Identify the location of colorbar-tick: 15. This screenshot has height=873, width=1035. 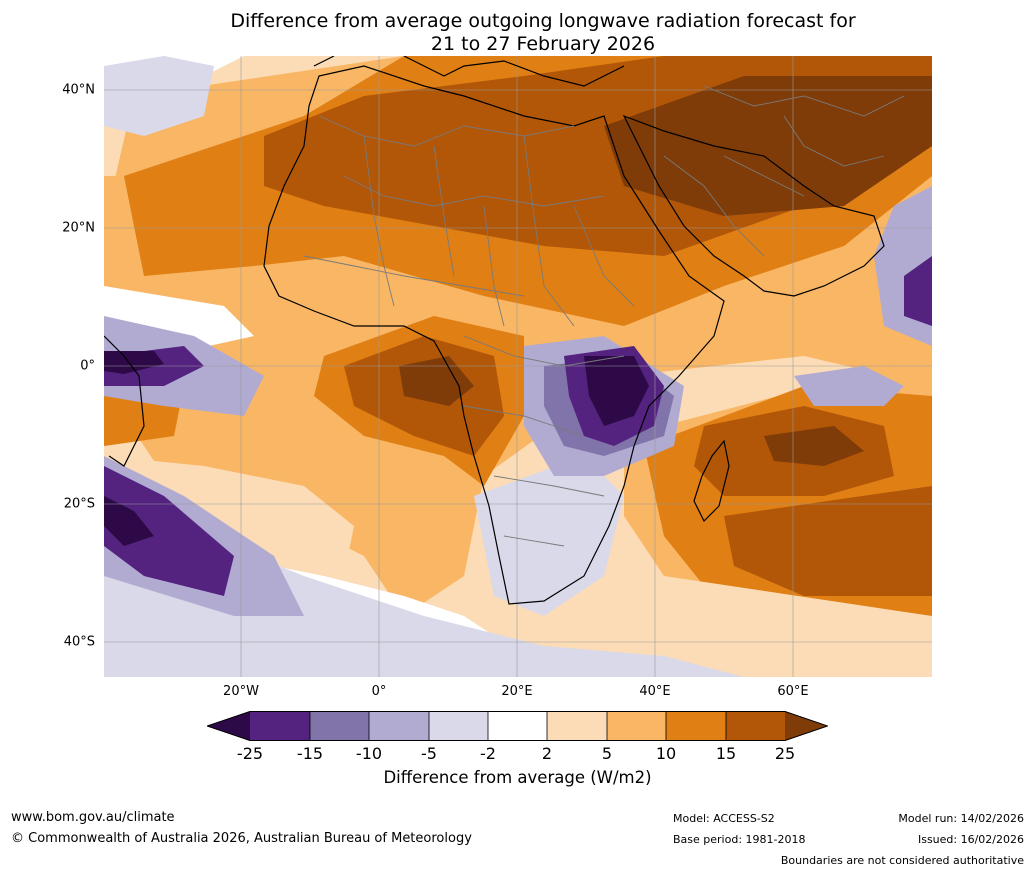
(726, 753).